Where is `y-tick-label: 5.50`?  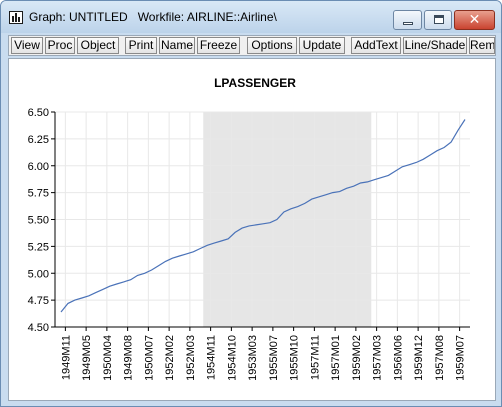 y-tick-label: 5.50 is located at coordinates (38, 221).